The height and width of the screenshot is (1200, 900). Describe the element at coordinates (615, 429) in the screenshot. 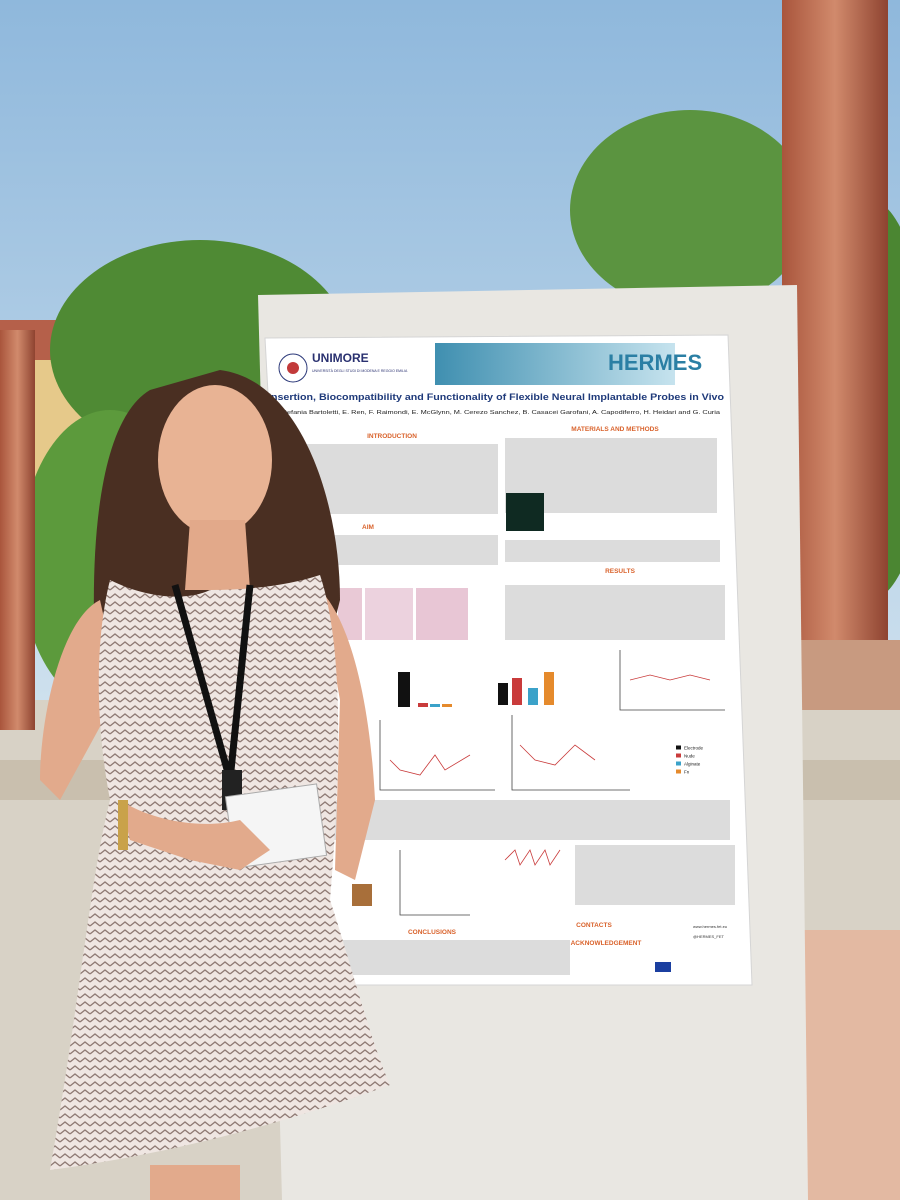

I see `section-heading: MATERIALS AND METHODS` at that location.